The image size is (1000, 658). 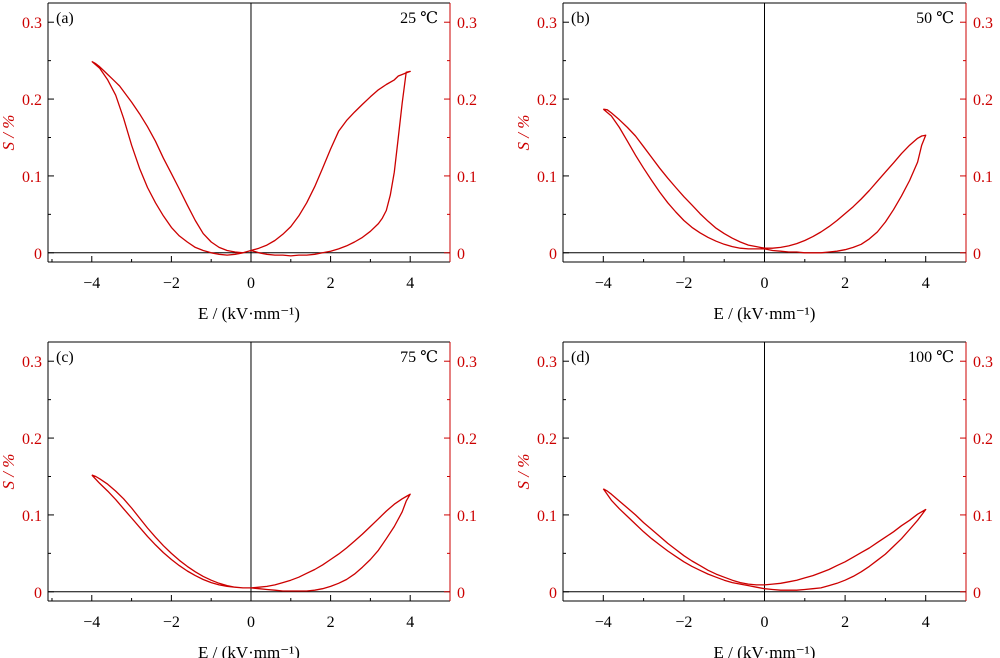 What do you see at coordinates (935, 18) in the screenshot?
I see `temperature-label: 50 ℃` at bounding box center [935, 18].